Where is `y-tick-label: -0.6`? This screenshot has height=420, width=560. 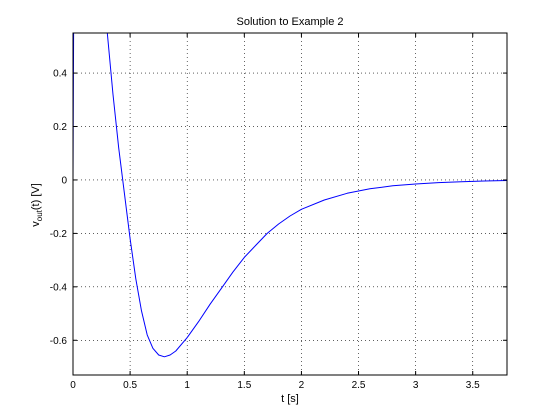
y-tick-label: -0.6 is located at coordinates (59, 341).